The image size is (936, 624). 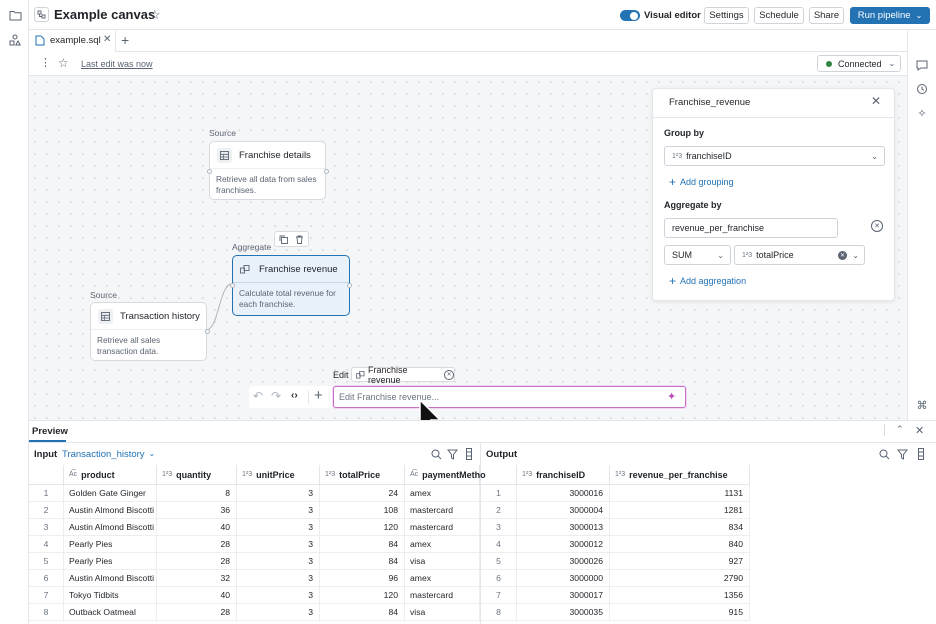 I want to click on collapse-up-icon: ⌃, so click(x=900, y=429).